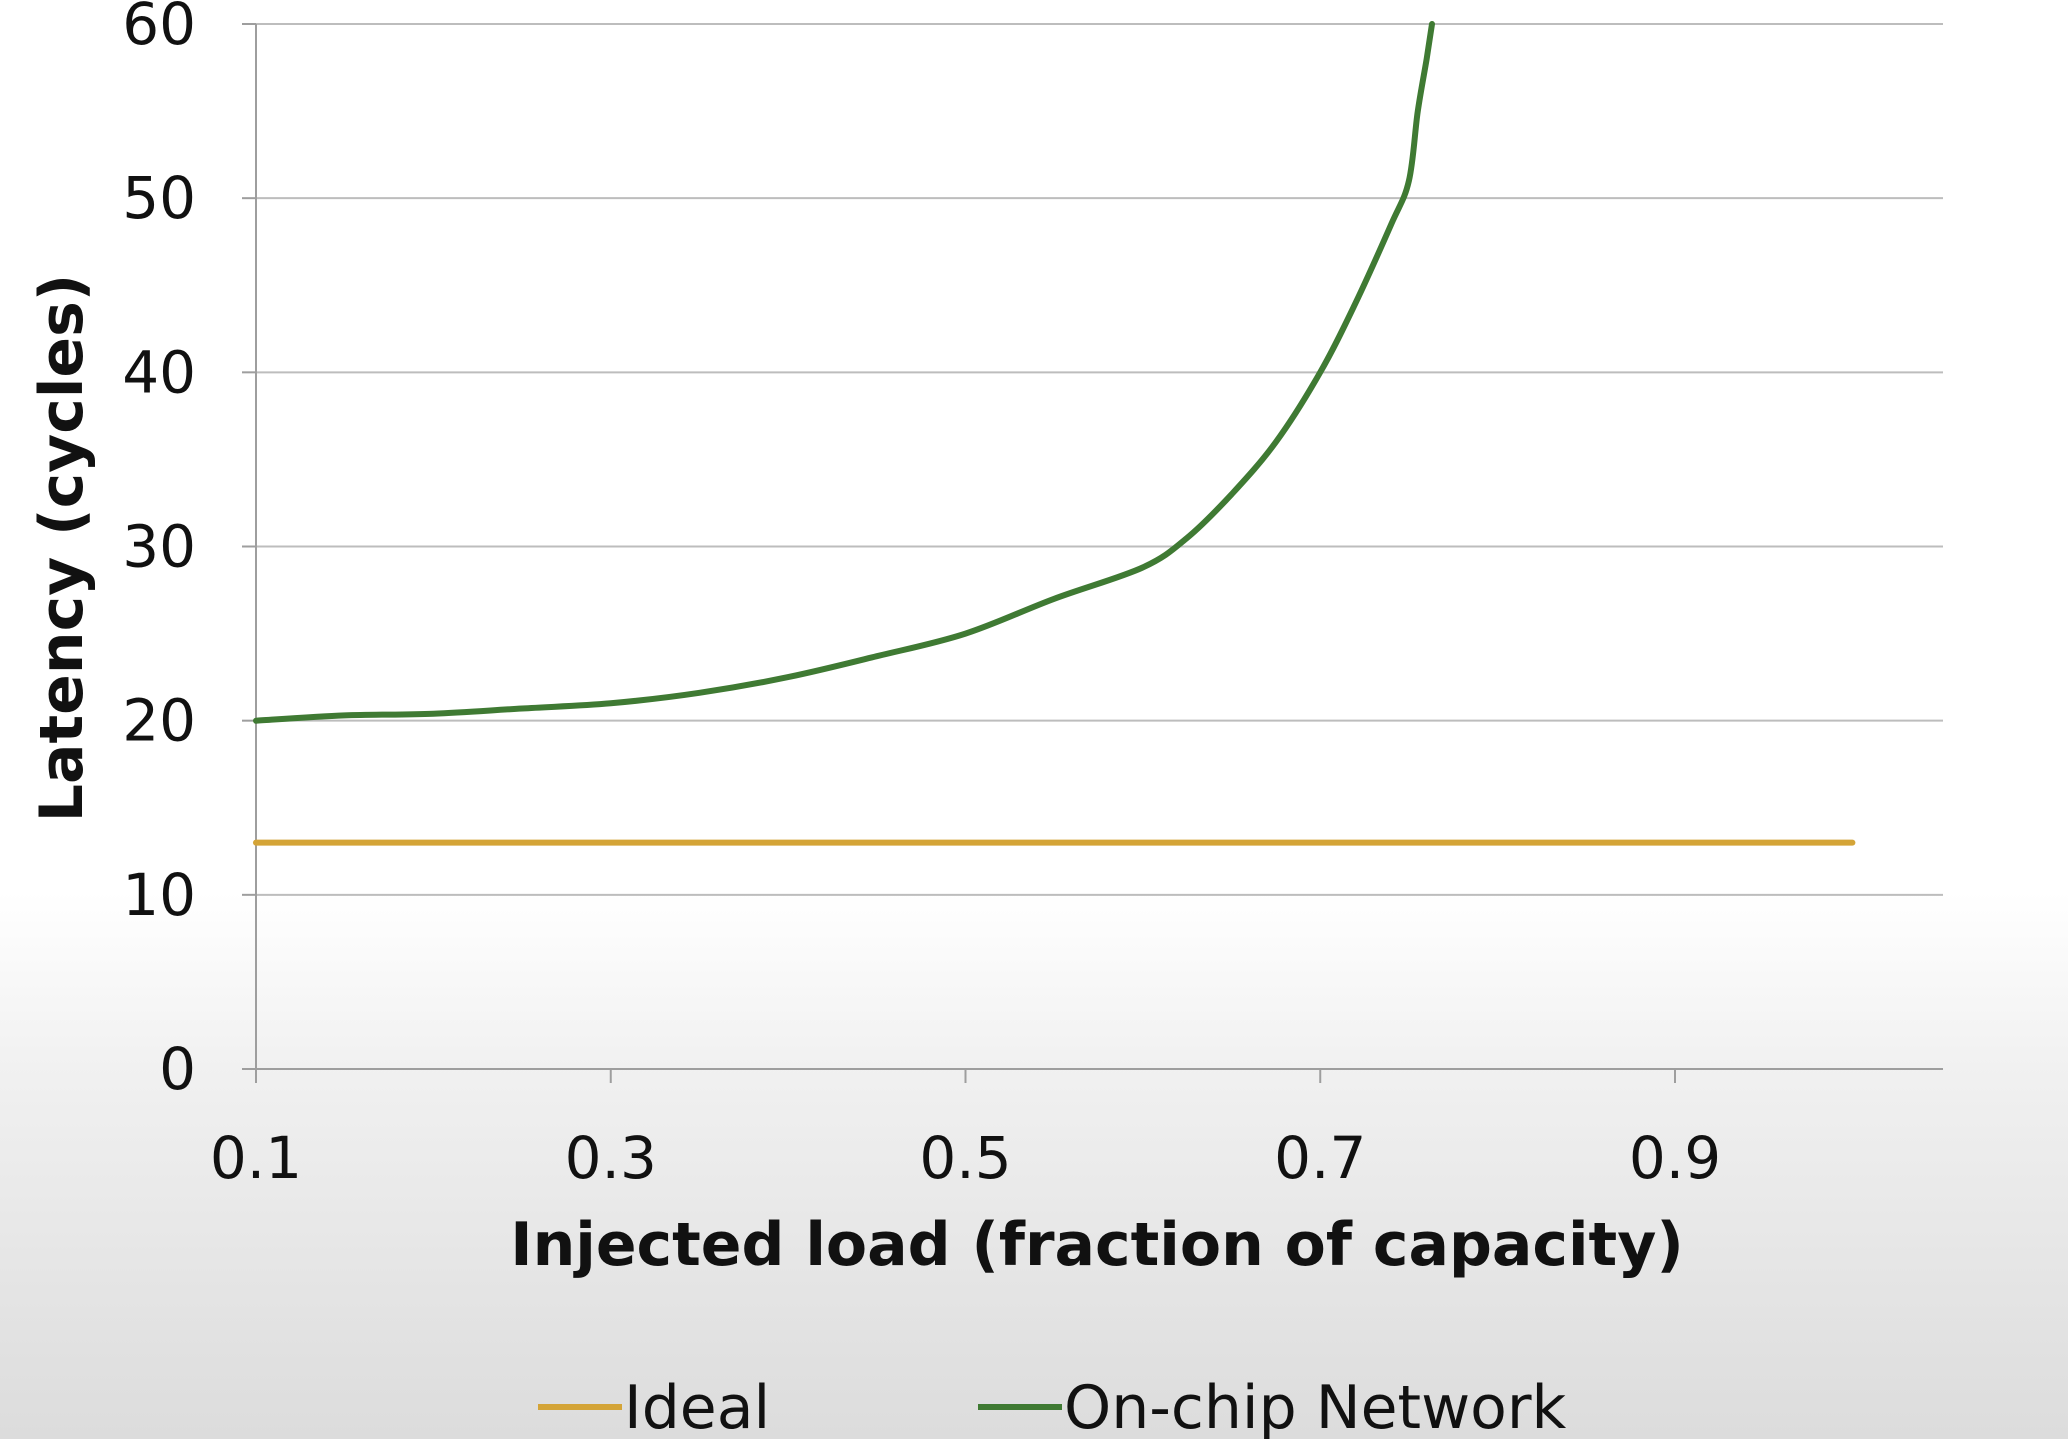 The width and height of the screenshot is (2068, 1439). What do you see at coordinates (1097, 1245) in the screenshot?
I see `x-axis-title: Injected load (fraction of capacity)` at bounding box center [1097, 1245].